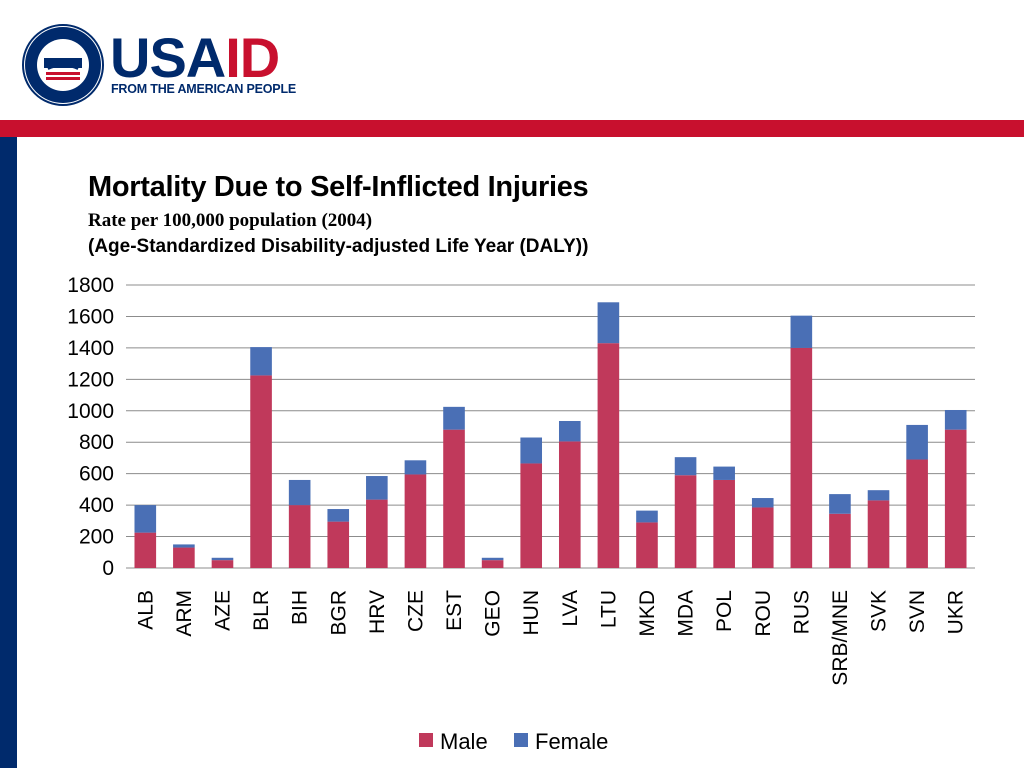  What do you see at coordinates (90, 316) in the screenshot?
I see `y-tick-label: 1600` at bounding box center [90, 316].